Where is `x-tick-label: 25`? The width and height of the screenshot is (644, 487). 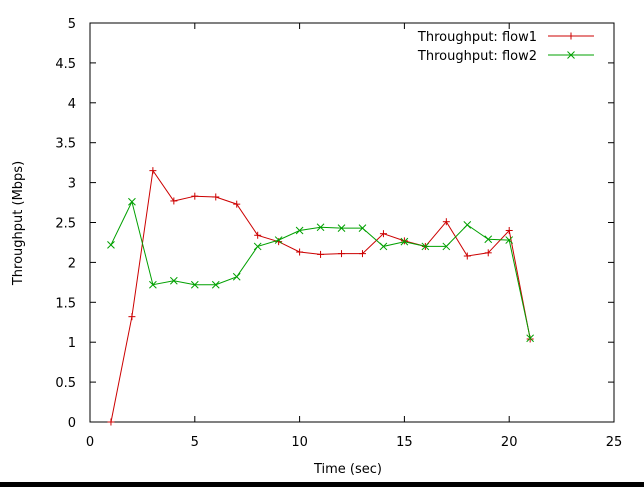 x-tick-label: 25 is located at coordinates (614, 442).